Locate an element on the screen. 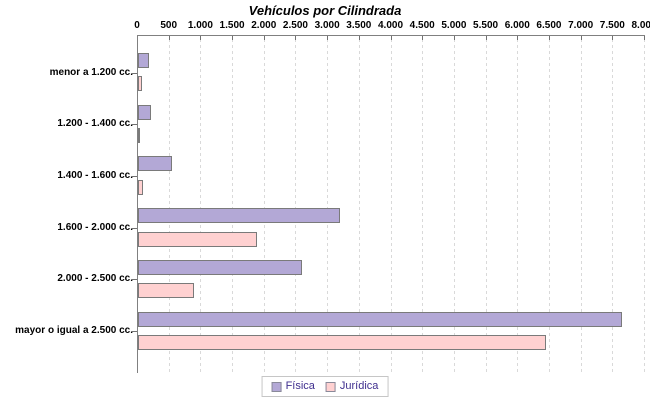 This screenshot has height=400, width=650. legend-label: Jurídica is located at coordinates (359, 386).